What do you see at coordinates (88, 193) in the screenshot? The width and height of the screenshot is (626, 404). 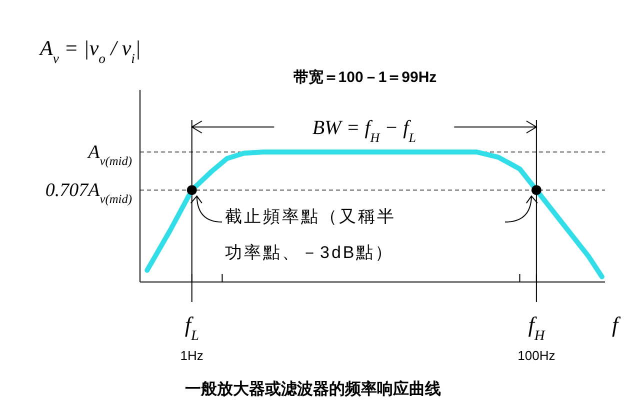 I see `ref-line-label: 0.707A$_{v(mid)}$` at bounding box center [88, 193].